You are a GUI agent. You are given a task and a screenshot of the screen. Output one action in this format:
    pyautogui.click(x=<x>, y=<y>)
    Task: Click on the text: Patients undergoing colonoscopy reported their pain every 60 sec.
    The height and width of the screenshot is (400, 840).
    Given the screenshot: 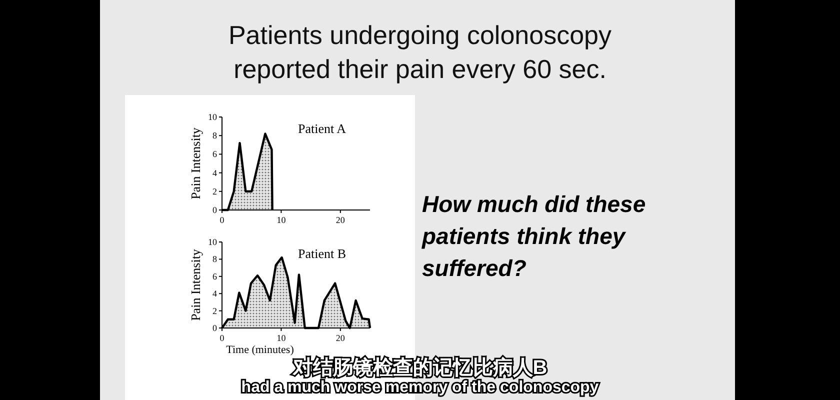 What is the action you would take?
    pyautogui.click(x=420, y=52)
    